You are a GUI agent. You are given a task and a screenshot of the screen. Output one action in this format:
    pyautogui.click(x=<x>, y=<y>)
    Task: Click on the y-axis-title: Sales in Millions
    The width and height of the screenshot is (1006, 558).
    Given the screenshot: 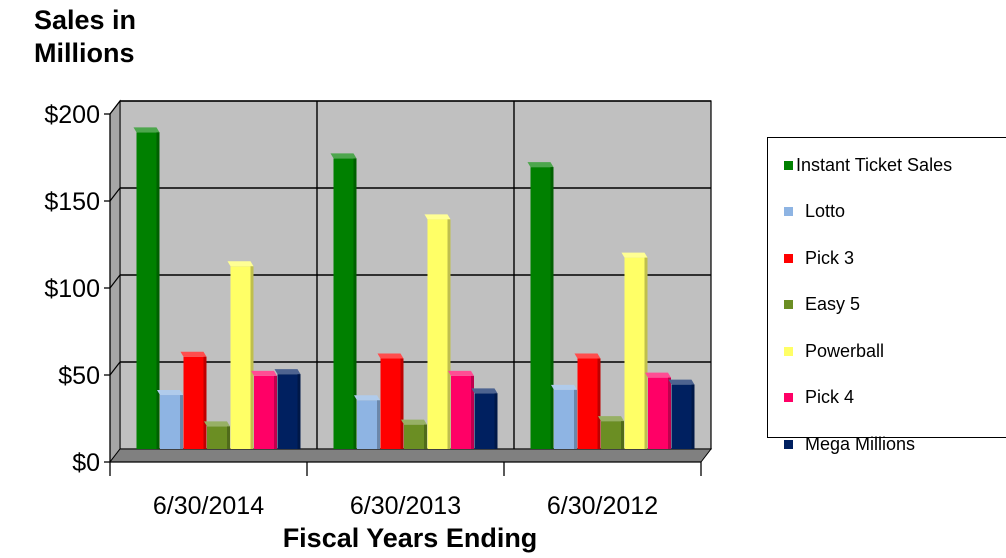 What is the action you would take?
    pyautogui.click(x=85, y=36)
    